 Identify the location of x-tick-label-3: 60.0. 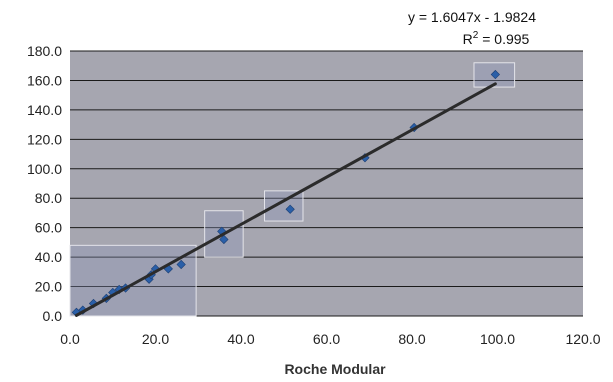
(326, 339).